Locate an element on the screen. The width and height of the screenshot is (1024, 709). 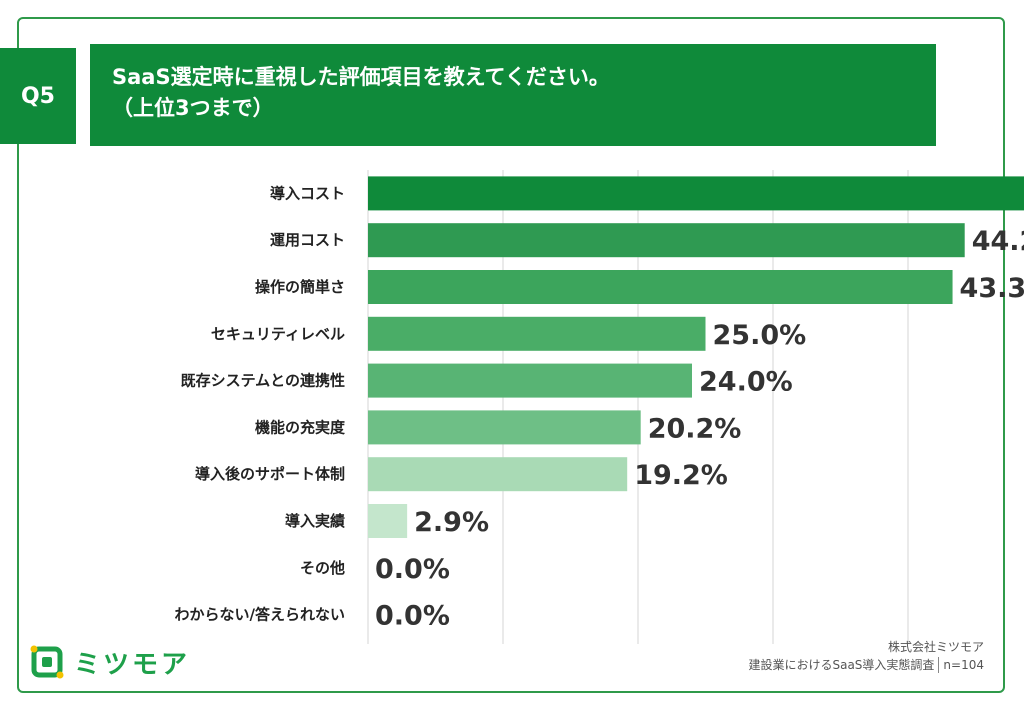
question-title-line2: （上位3つまで） is located at coordinates (193, 108).